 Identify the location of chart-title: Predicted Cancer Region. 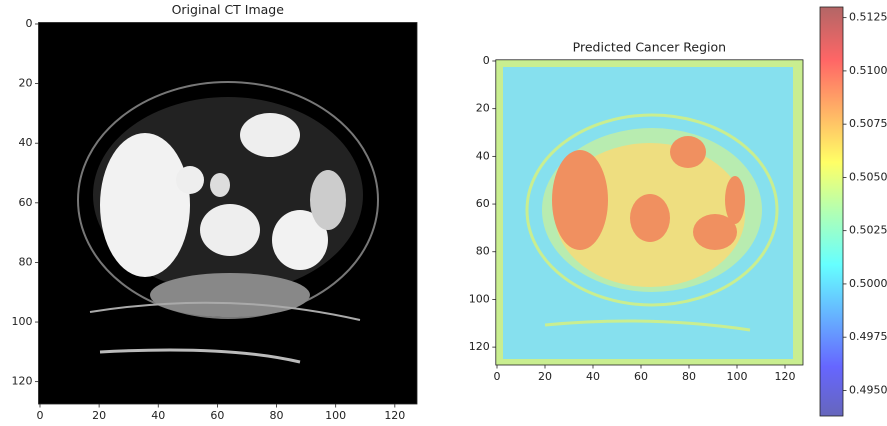
(649, 46).